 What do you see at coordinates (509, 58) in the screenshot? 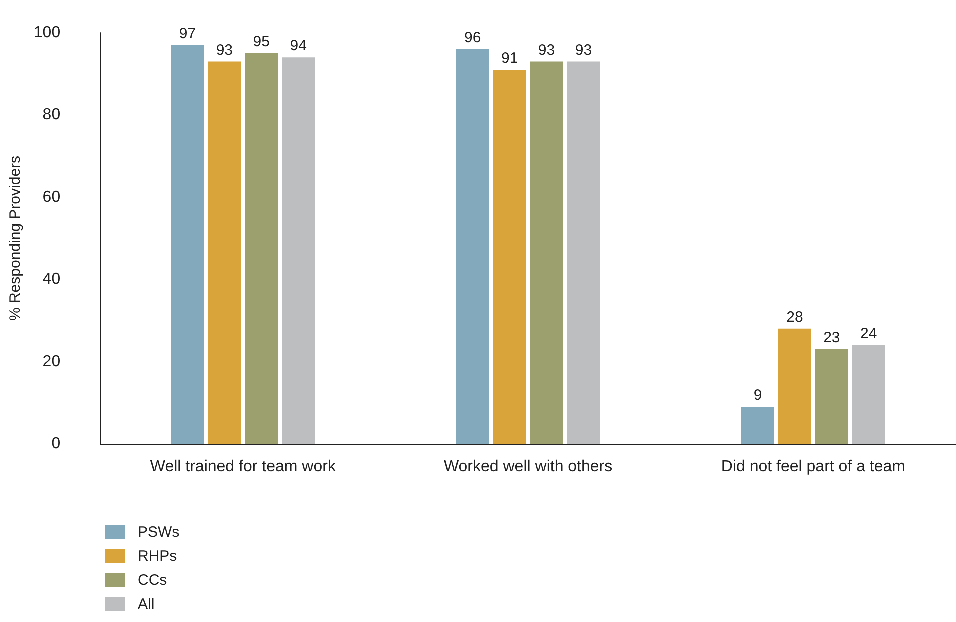
I see `data-label: 91` at bounding box center [509, 58].